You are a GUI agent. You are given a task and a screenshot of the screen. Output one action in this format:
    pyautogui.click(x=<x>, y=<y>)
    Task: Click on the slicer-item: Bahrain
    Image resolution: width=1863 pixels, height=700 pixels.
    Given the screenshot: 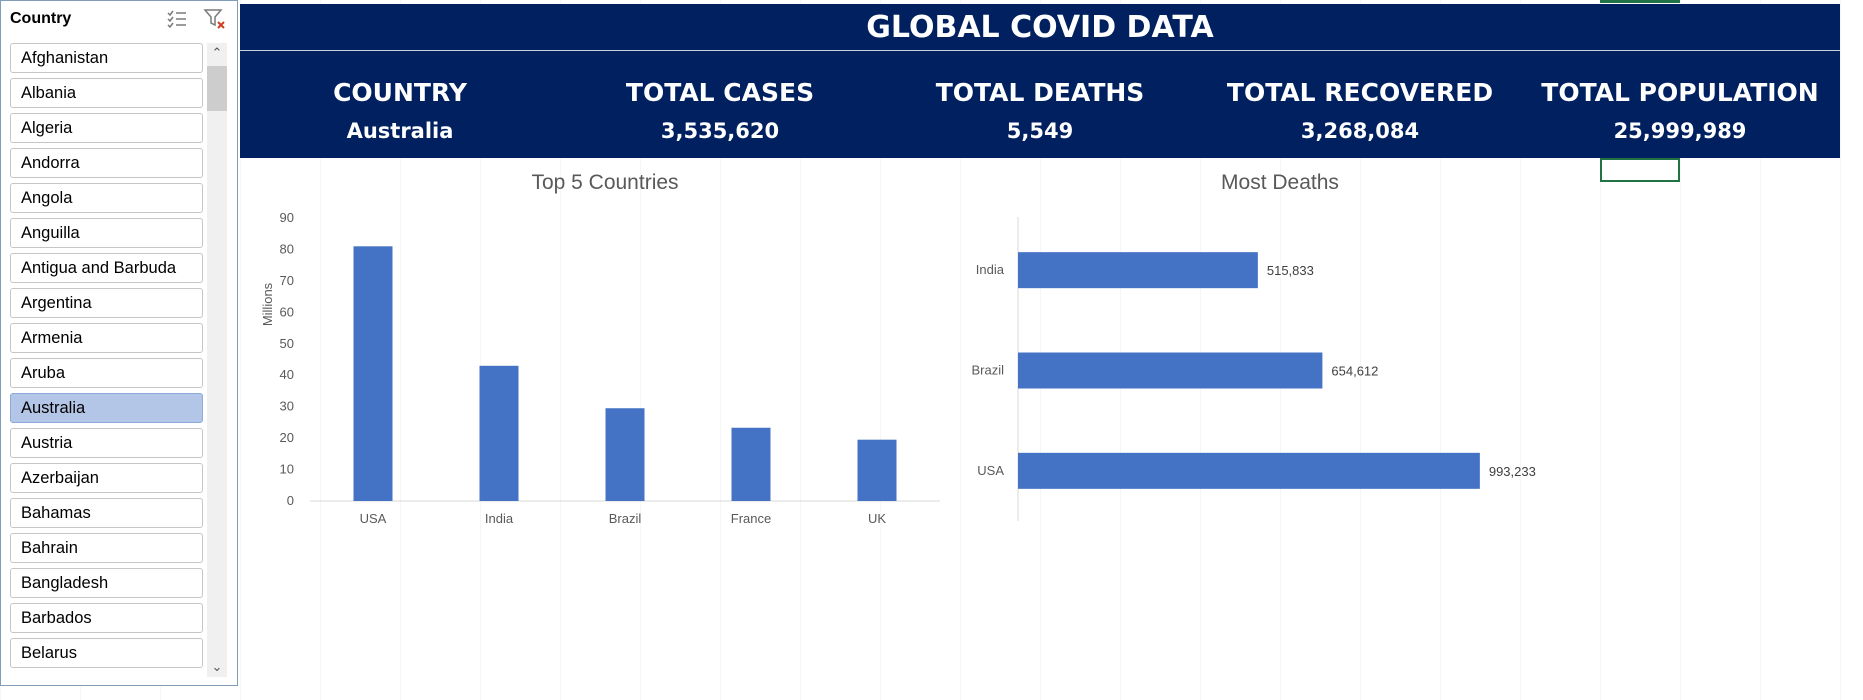 What is the action you would take?
    pyautogui.click(x=106, y=548)
    